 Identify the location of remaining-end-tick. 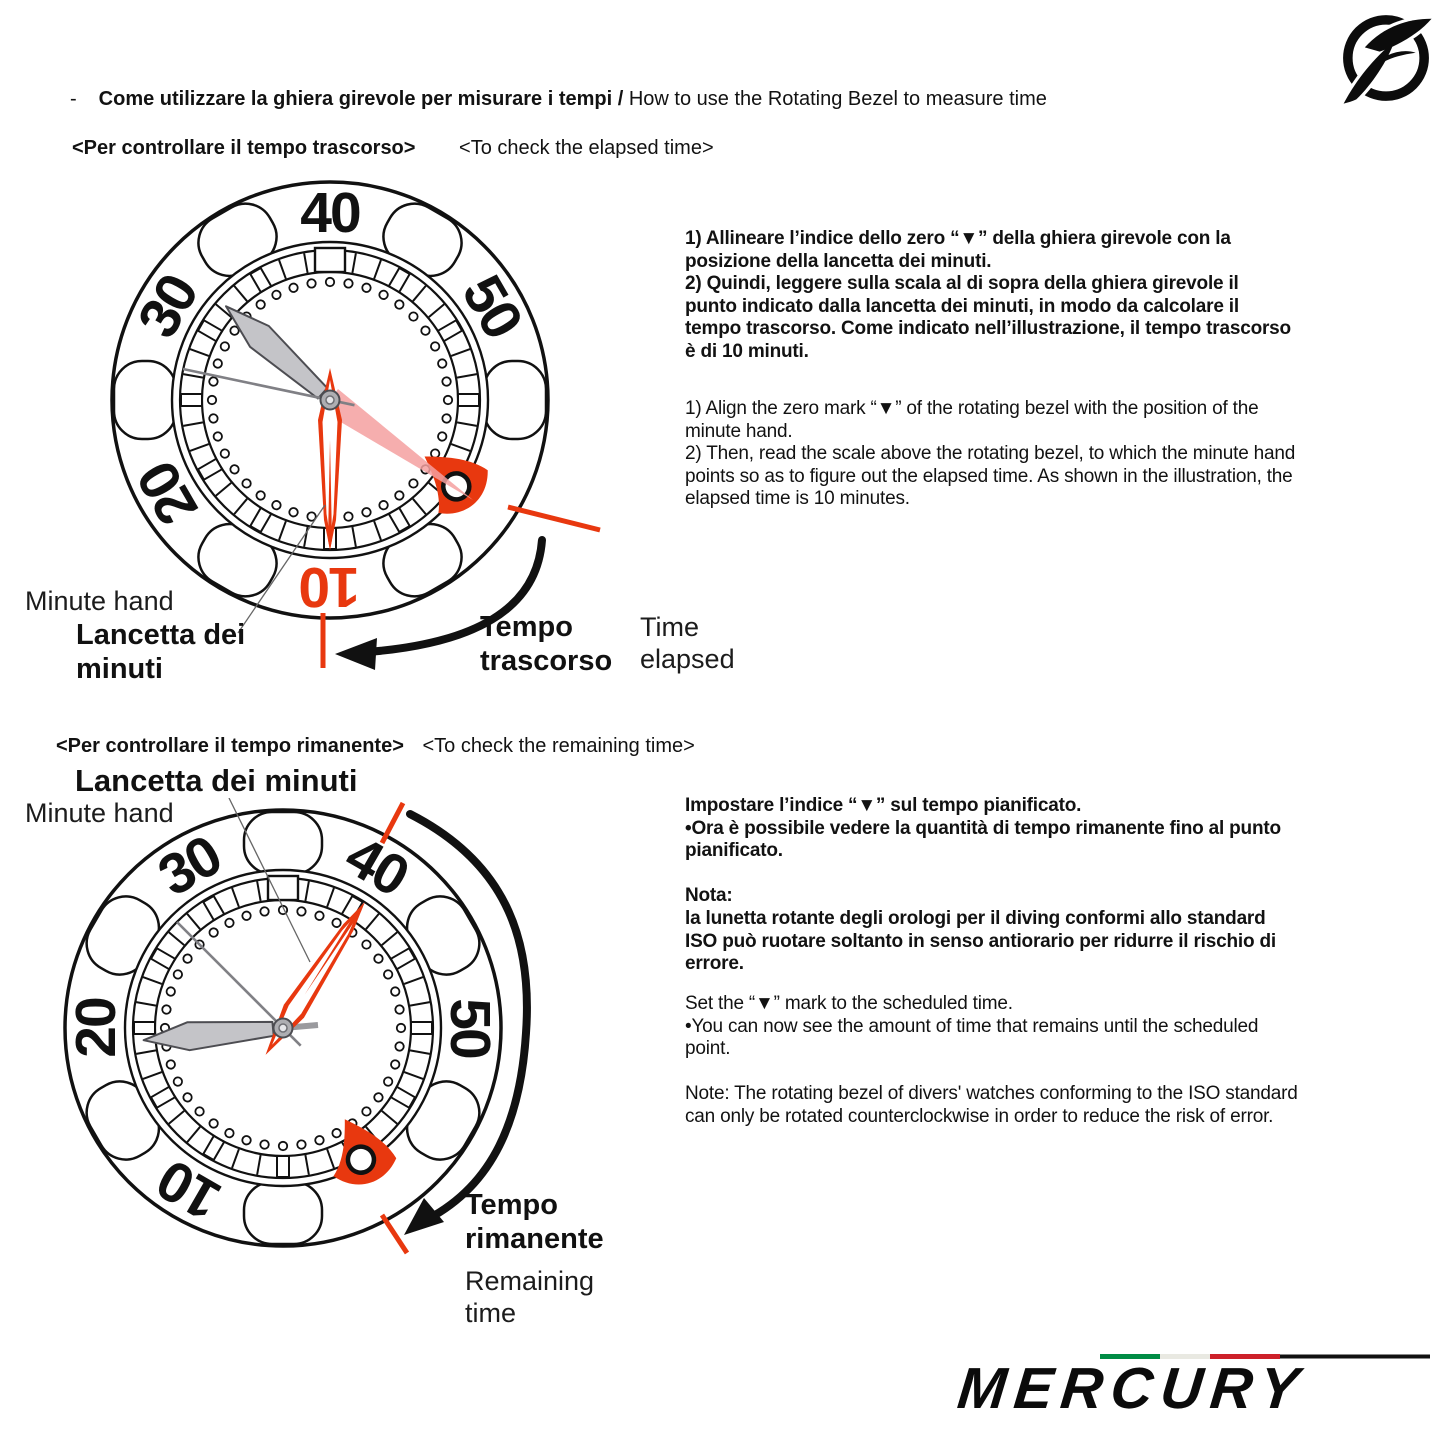
(394, 1234).